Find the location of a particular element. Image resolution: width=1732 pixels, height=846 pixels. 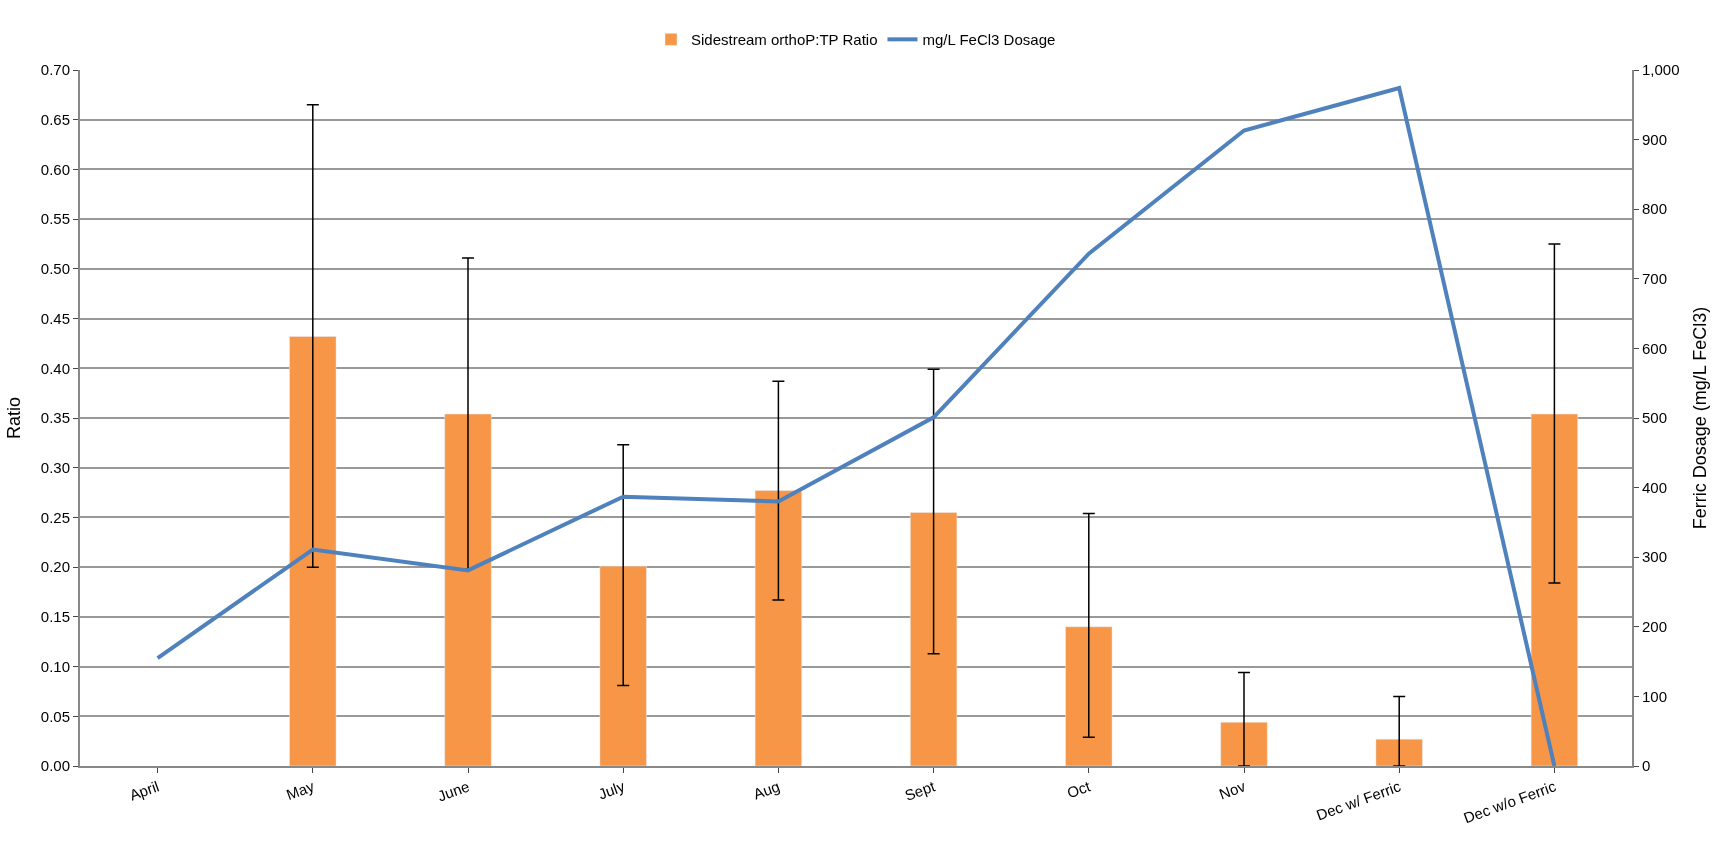

y-tick-label: 0.05 is located at coordinates (55, 716).